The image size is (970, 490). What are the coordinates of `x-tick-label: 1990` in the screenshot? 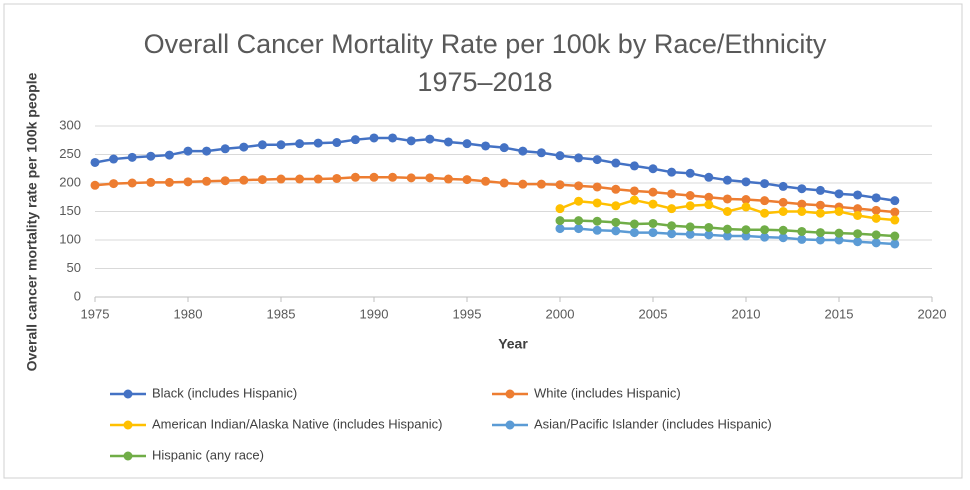 It's located at (374, 313).